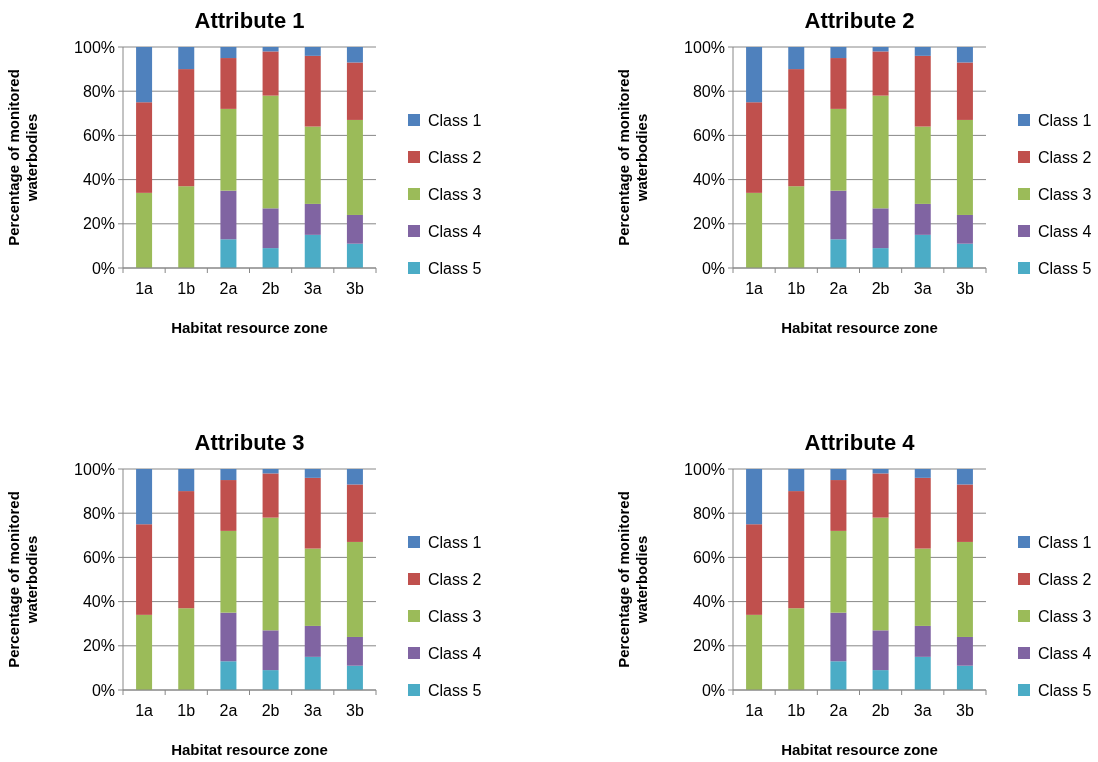 This screenshot has height=762, width=1098. What do you see at coordinates (186, 288) in the screenshot?
I see `x-tick-label: 1b` at bounding box center [186, 288].